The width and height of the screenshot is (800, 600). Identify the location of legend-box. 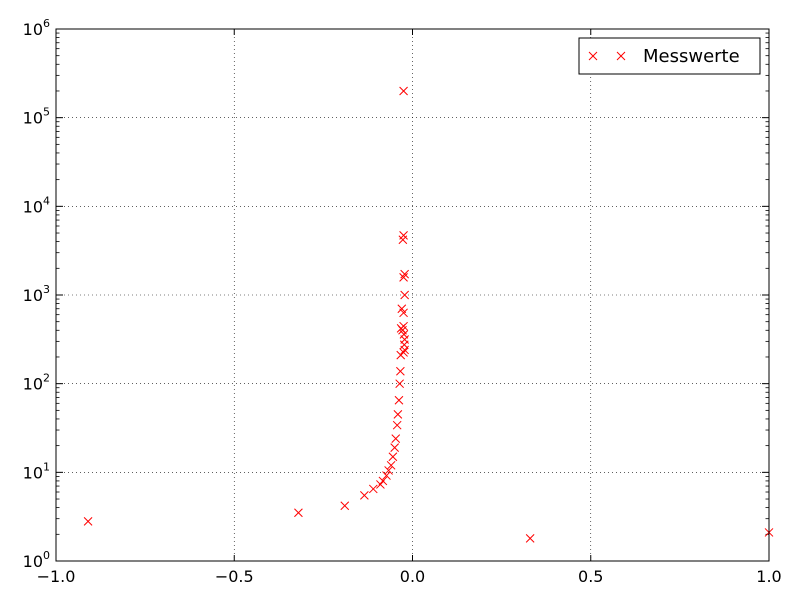
(669, 56).